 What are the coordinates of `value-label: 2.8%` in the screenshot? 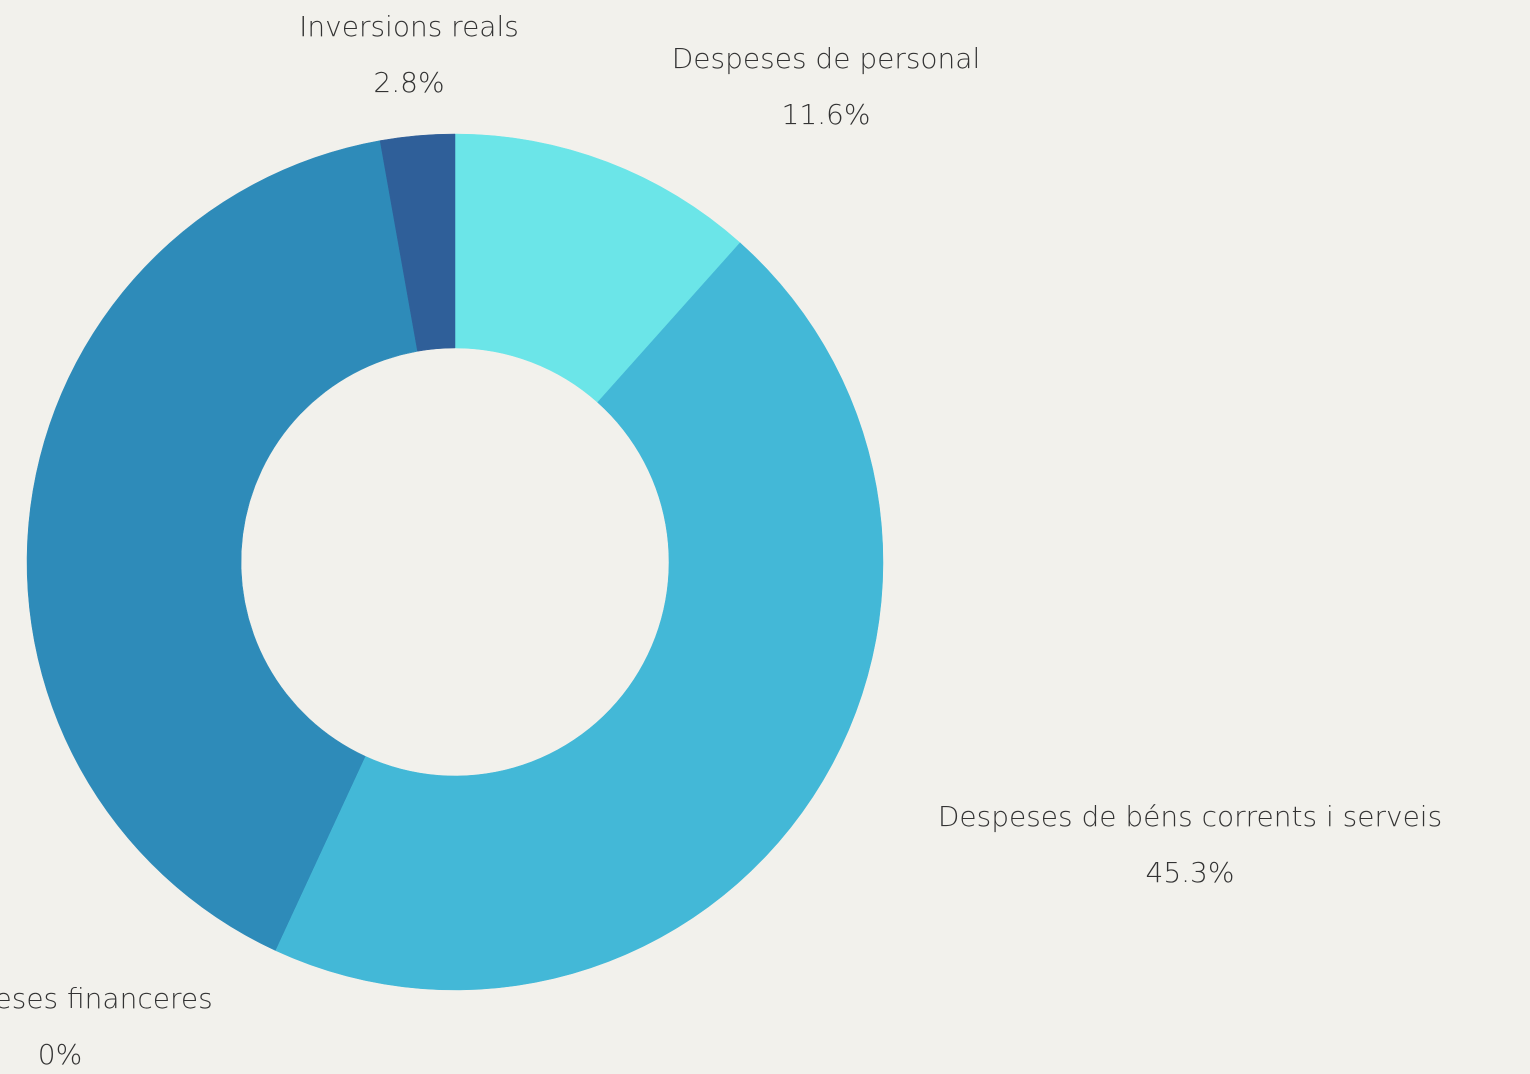 It's located at (408, 82).